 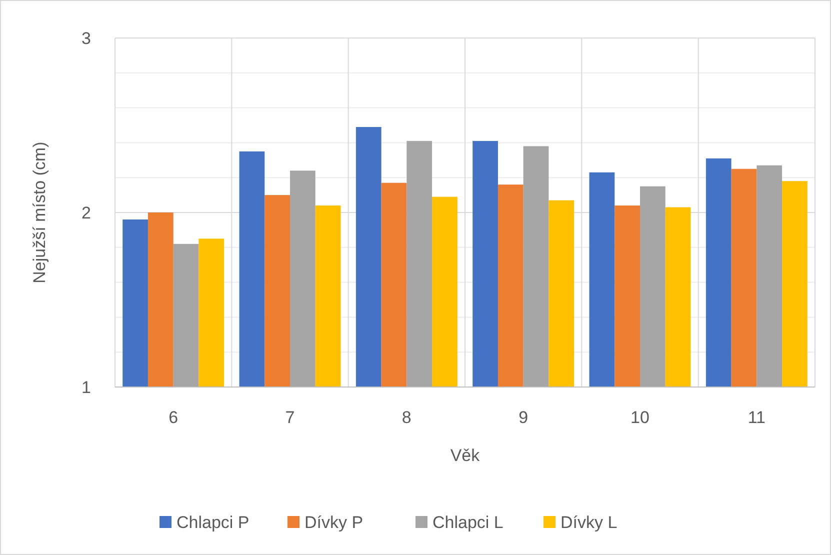 What do you see at coordinates (86, 212) in the screenshot?
I see `y-tick-label: 2` at bounding box center [86, 212].